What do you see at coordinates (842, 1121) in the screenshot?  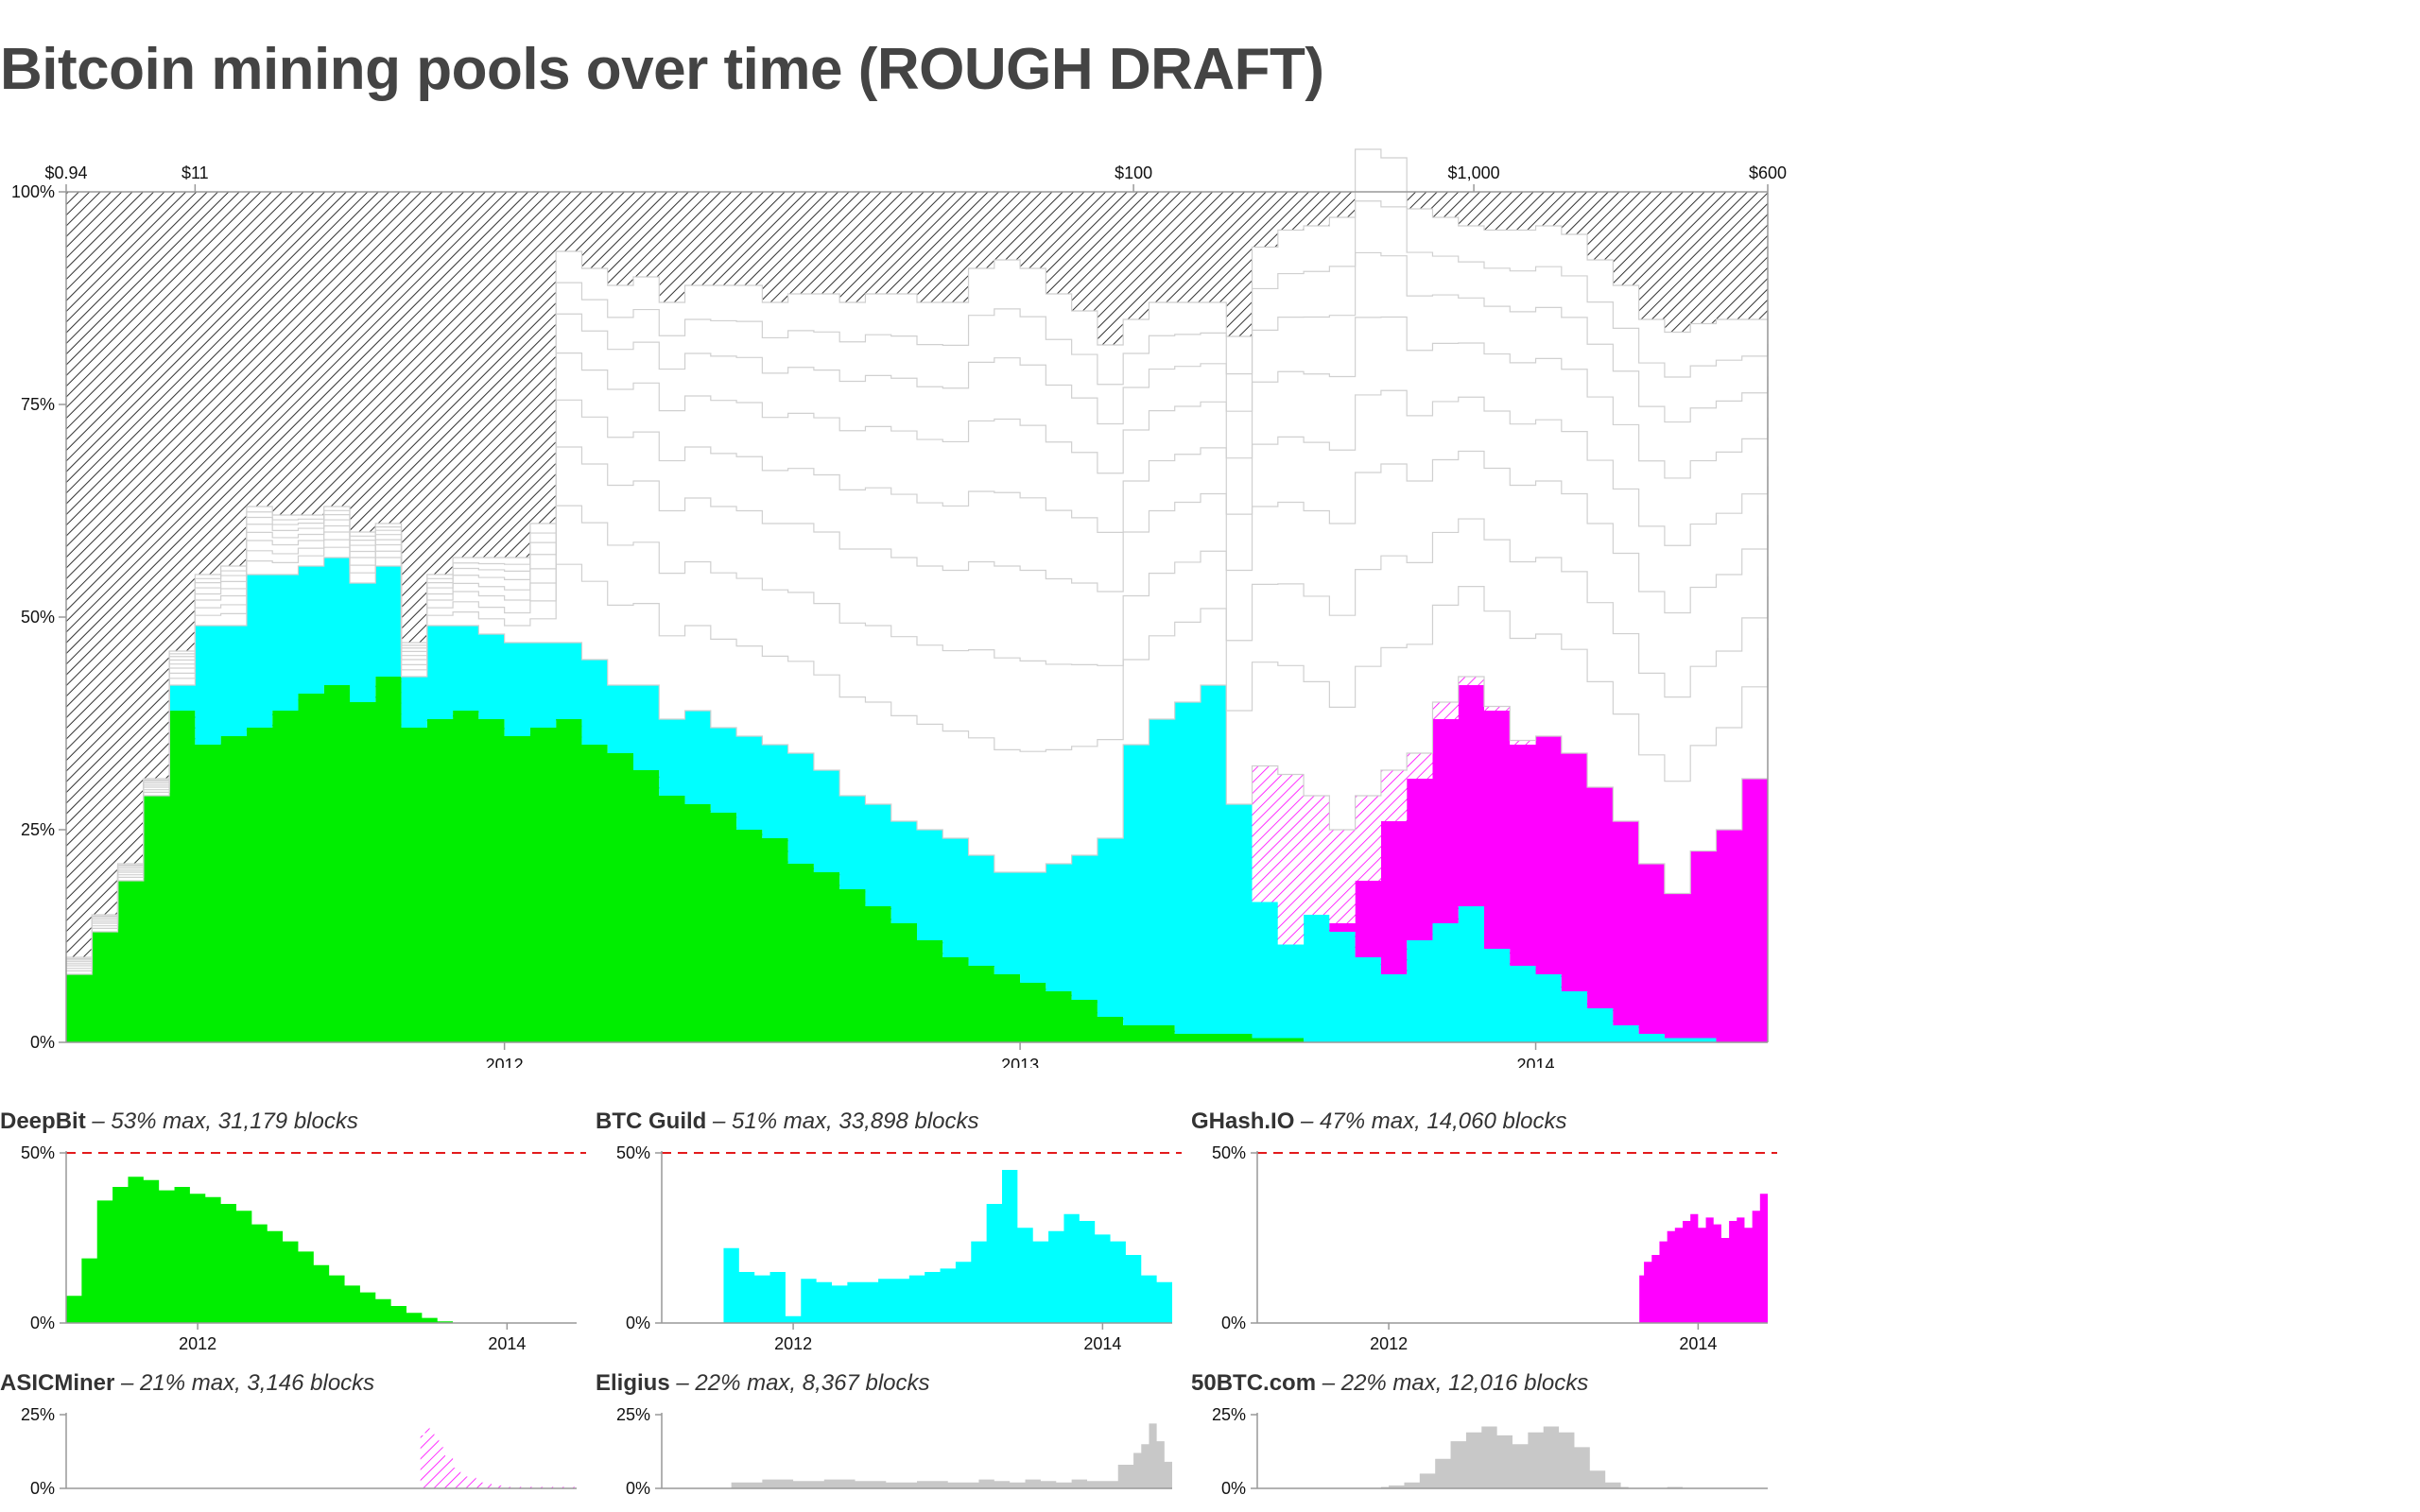 I see `pool-stats: – 51% max, 33,898 blocks` at bounding box center [842, 1121].